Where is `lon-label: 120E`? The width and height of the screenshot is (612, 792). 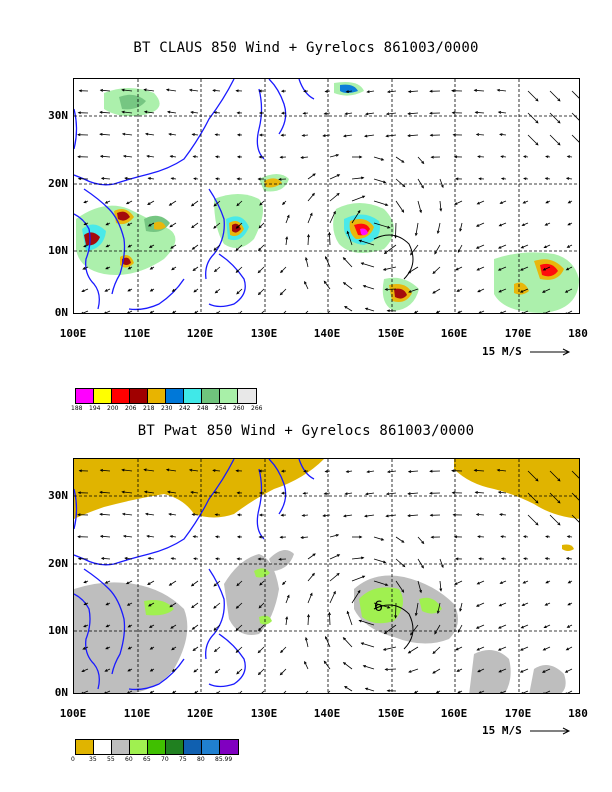
lon-label: 120E is located at coordinates (200, 333).